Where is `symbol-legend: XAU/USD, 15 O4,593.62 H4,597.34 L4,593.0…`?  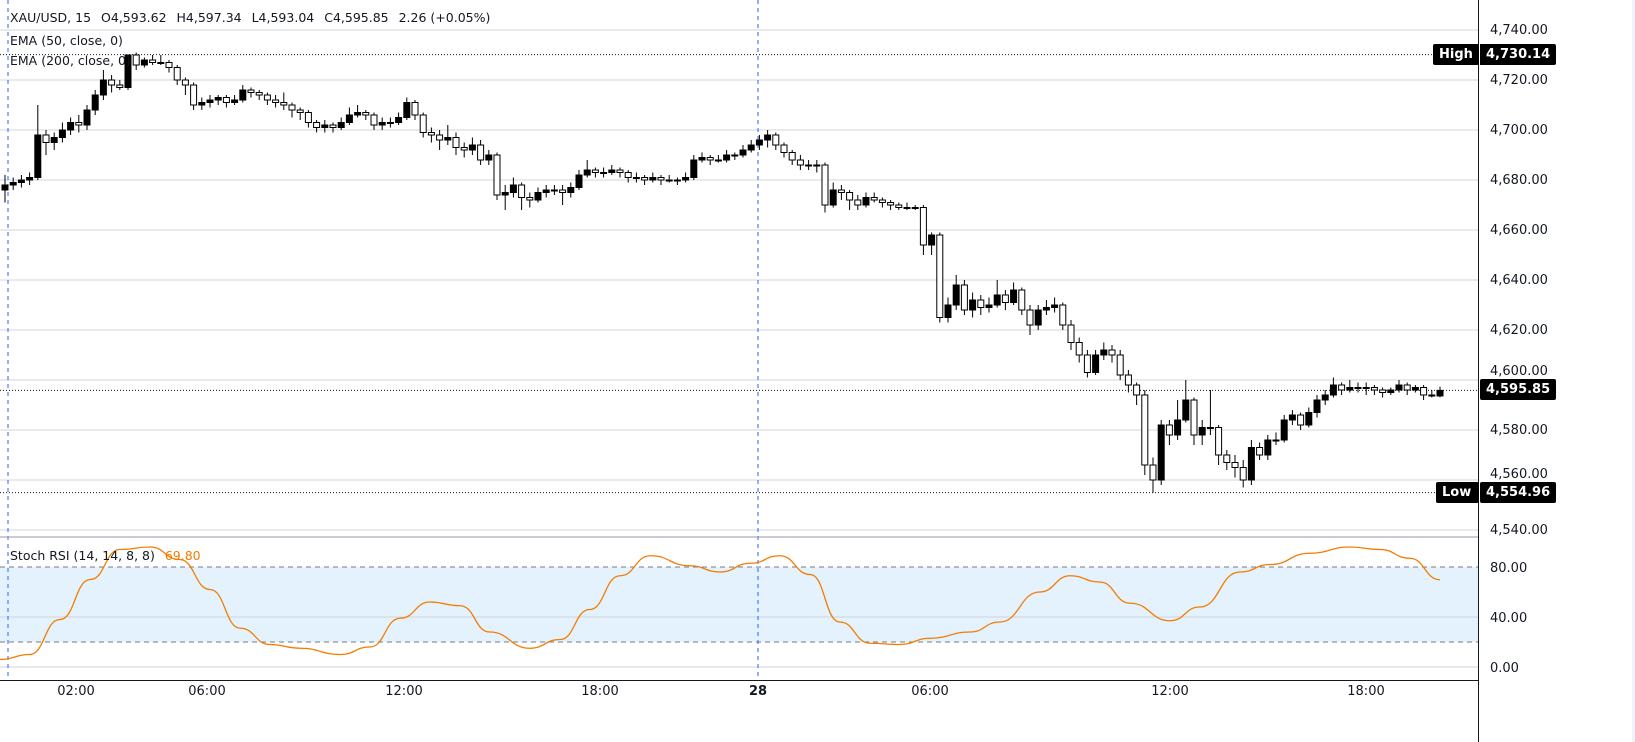 symbol-legend: XAU/USD, 15 O4,593.62 H4,597.34 L4,593.0… is located at coordinates (253, 17).